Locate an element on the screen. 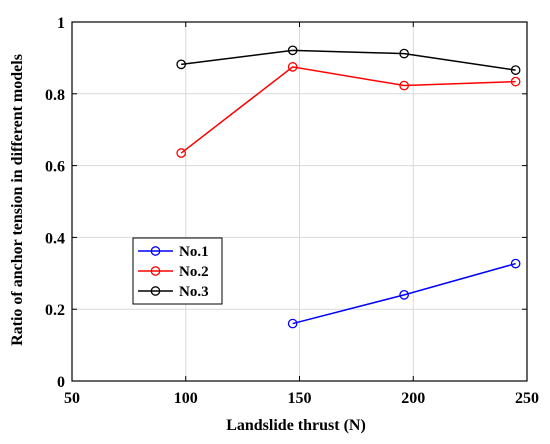 This screenshot has height=444, width=550. legend-entry: No.1 is located at coordinates (173, 252).